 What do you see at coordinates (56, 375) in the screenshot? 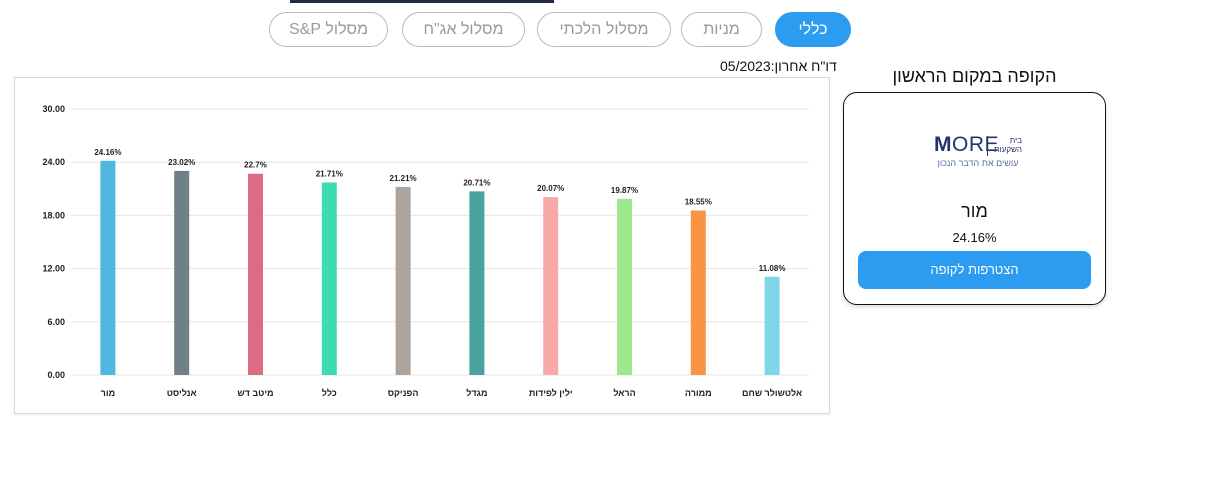
I see `y-tick-label: 0.00` at bounding box center [56, 375].